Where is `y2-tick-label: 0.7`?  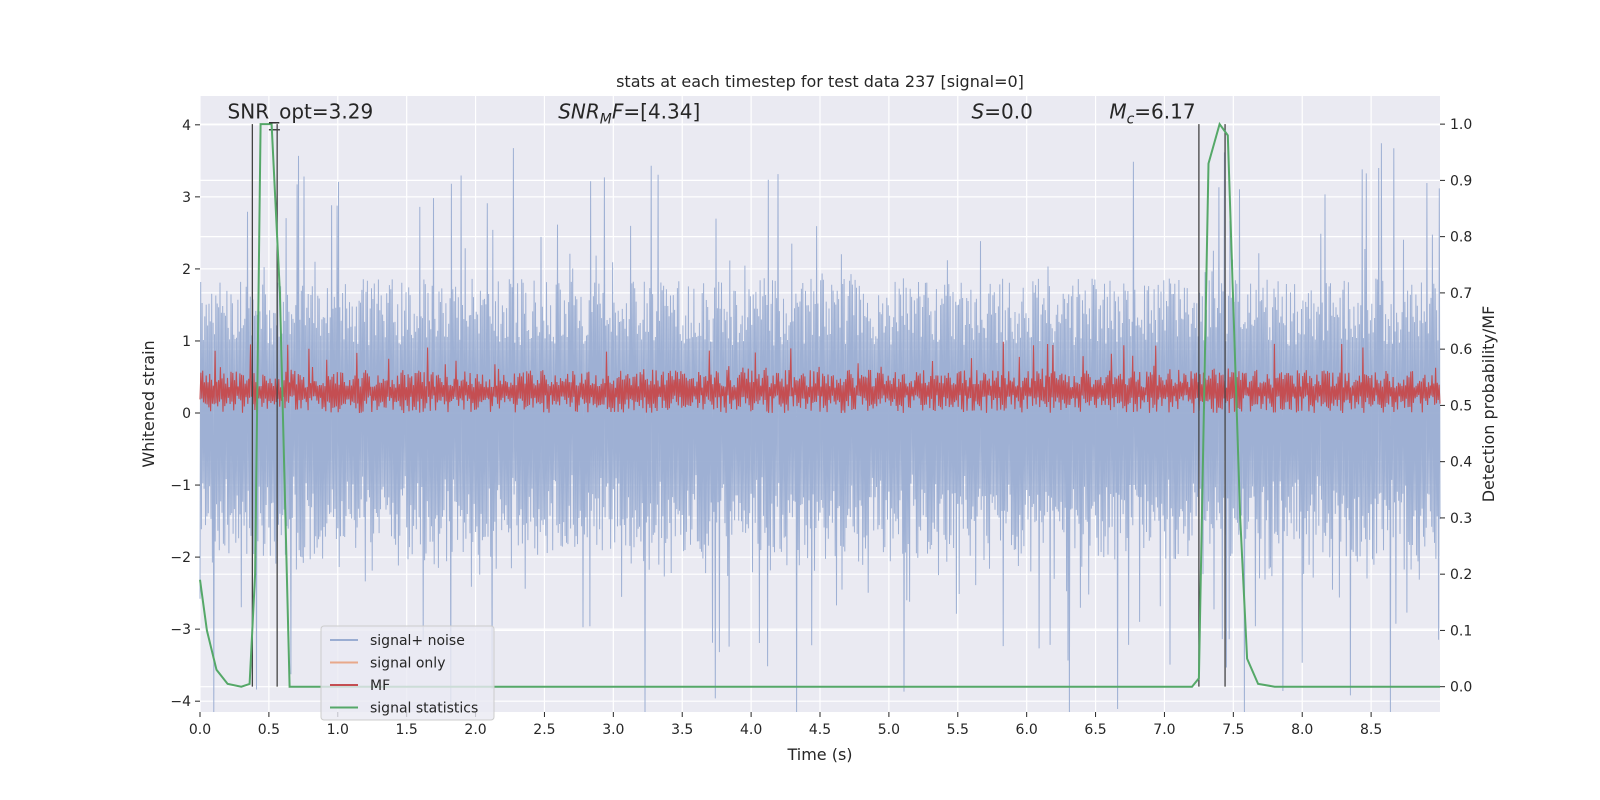 y2-tick-label: 0.7 is located at coordinates (1461, 294).